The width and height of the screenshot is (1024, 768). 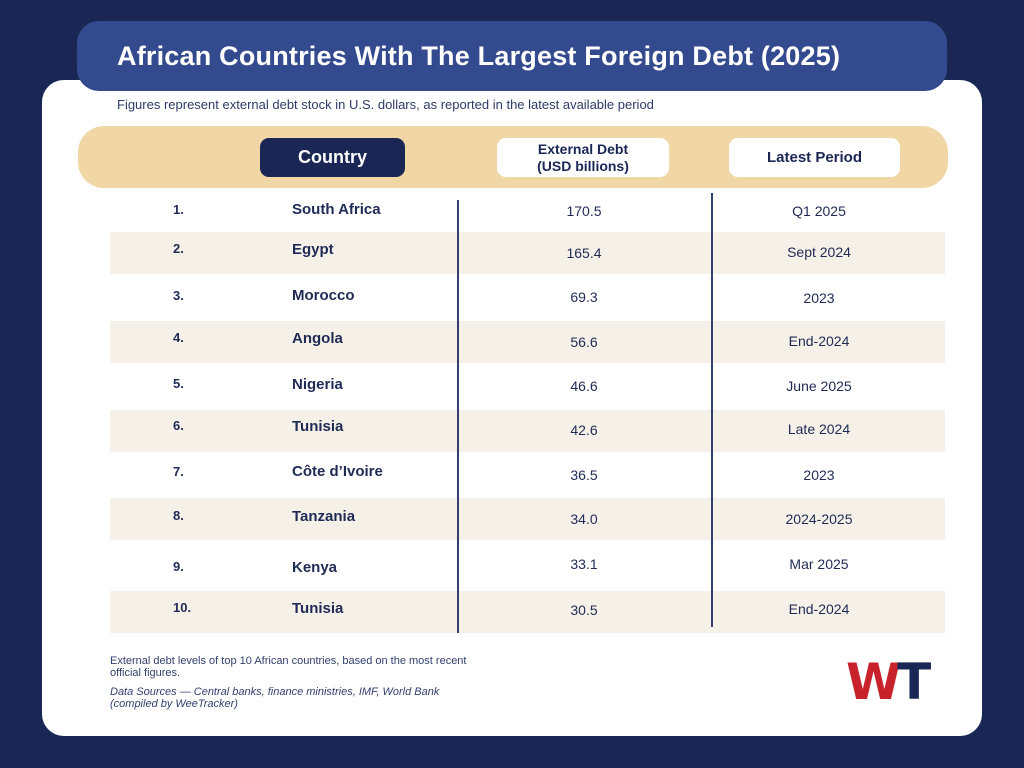 I want to click on row-rank: 1., so click(x=178, y=209).